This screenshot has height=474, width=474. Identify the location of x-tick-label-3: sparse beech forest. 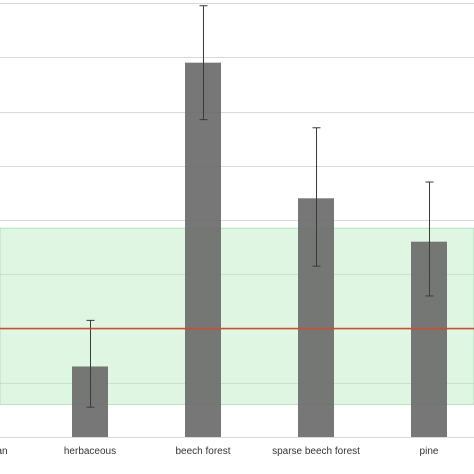
(316, 451).